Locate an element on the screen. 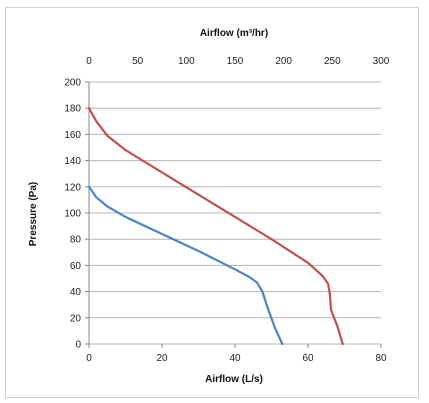 Image resolution: width=429 pixels, height=403 pixels. x2-tick-label: 200 is located at coordinates (283, 61).